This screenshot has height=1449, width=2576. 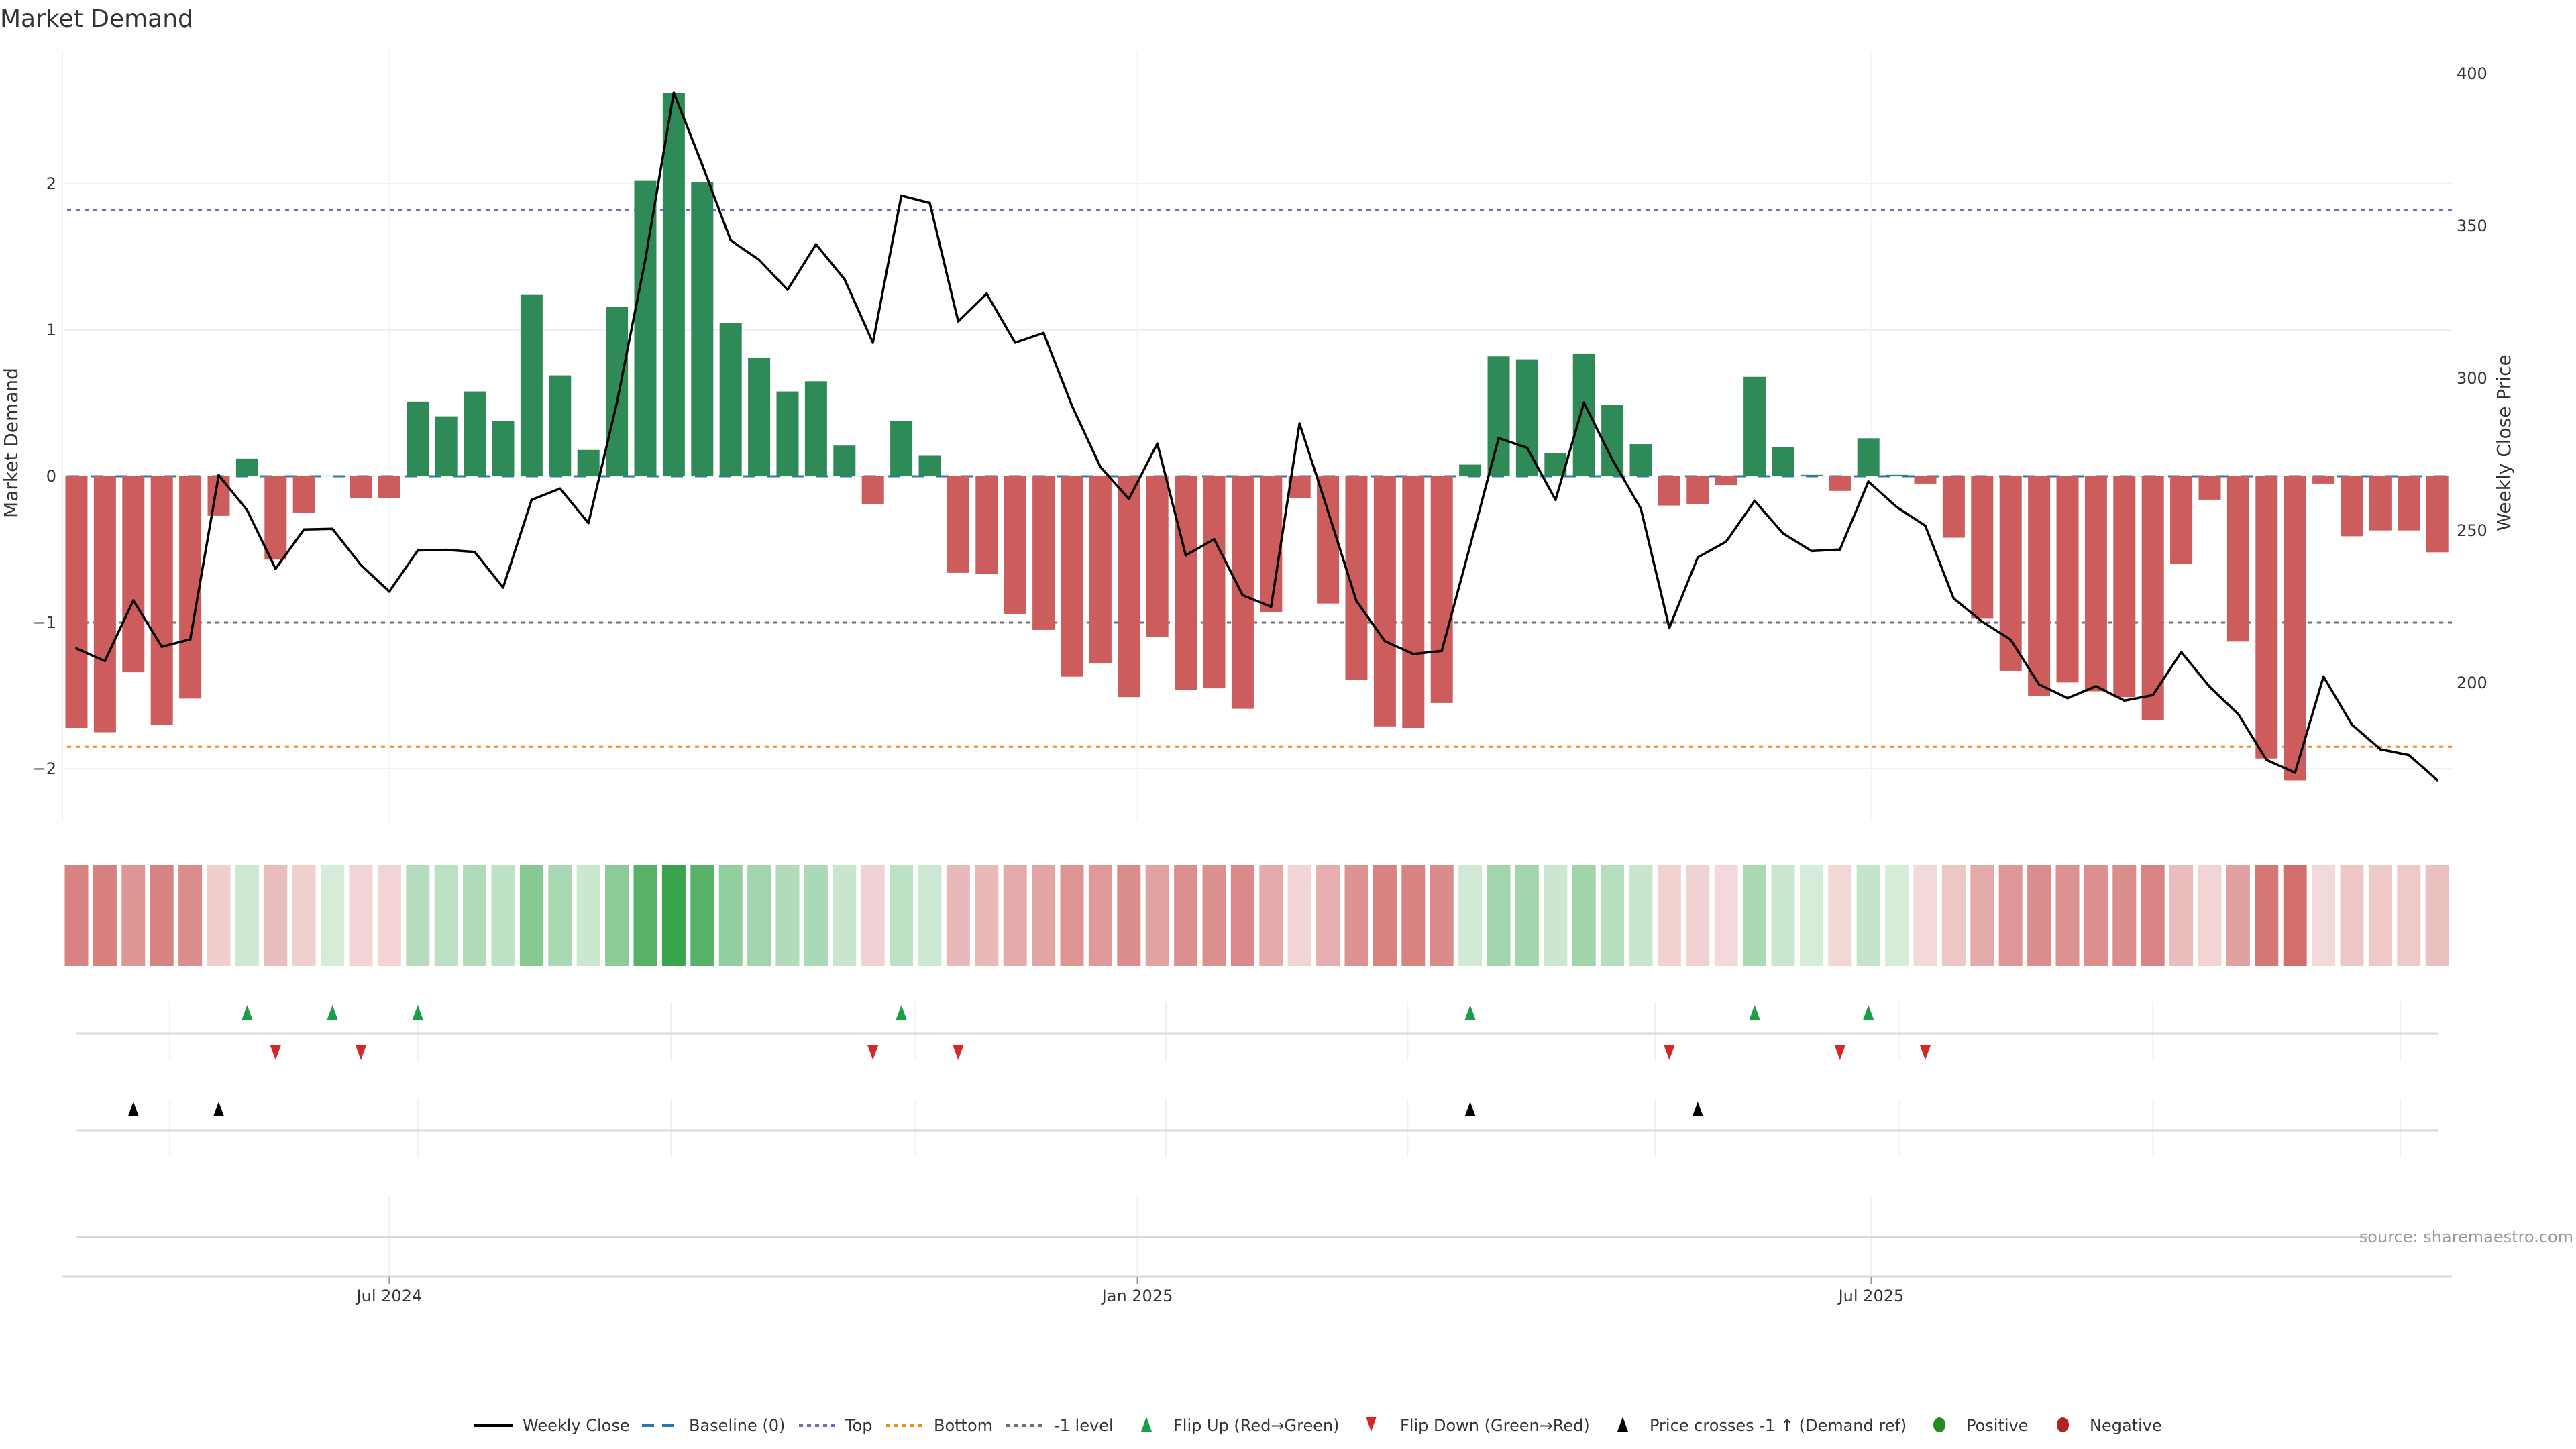 What do you see at coordinates (552, 1425) in the screenshot?
I see `legend-item-weekly-close: Weekly Close` at bounding box center [552, 1425].